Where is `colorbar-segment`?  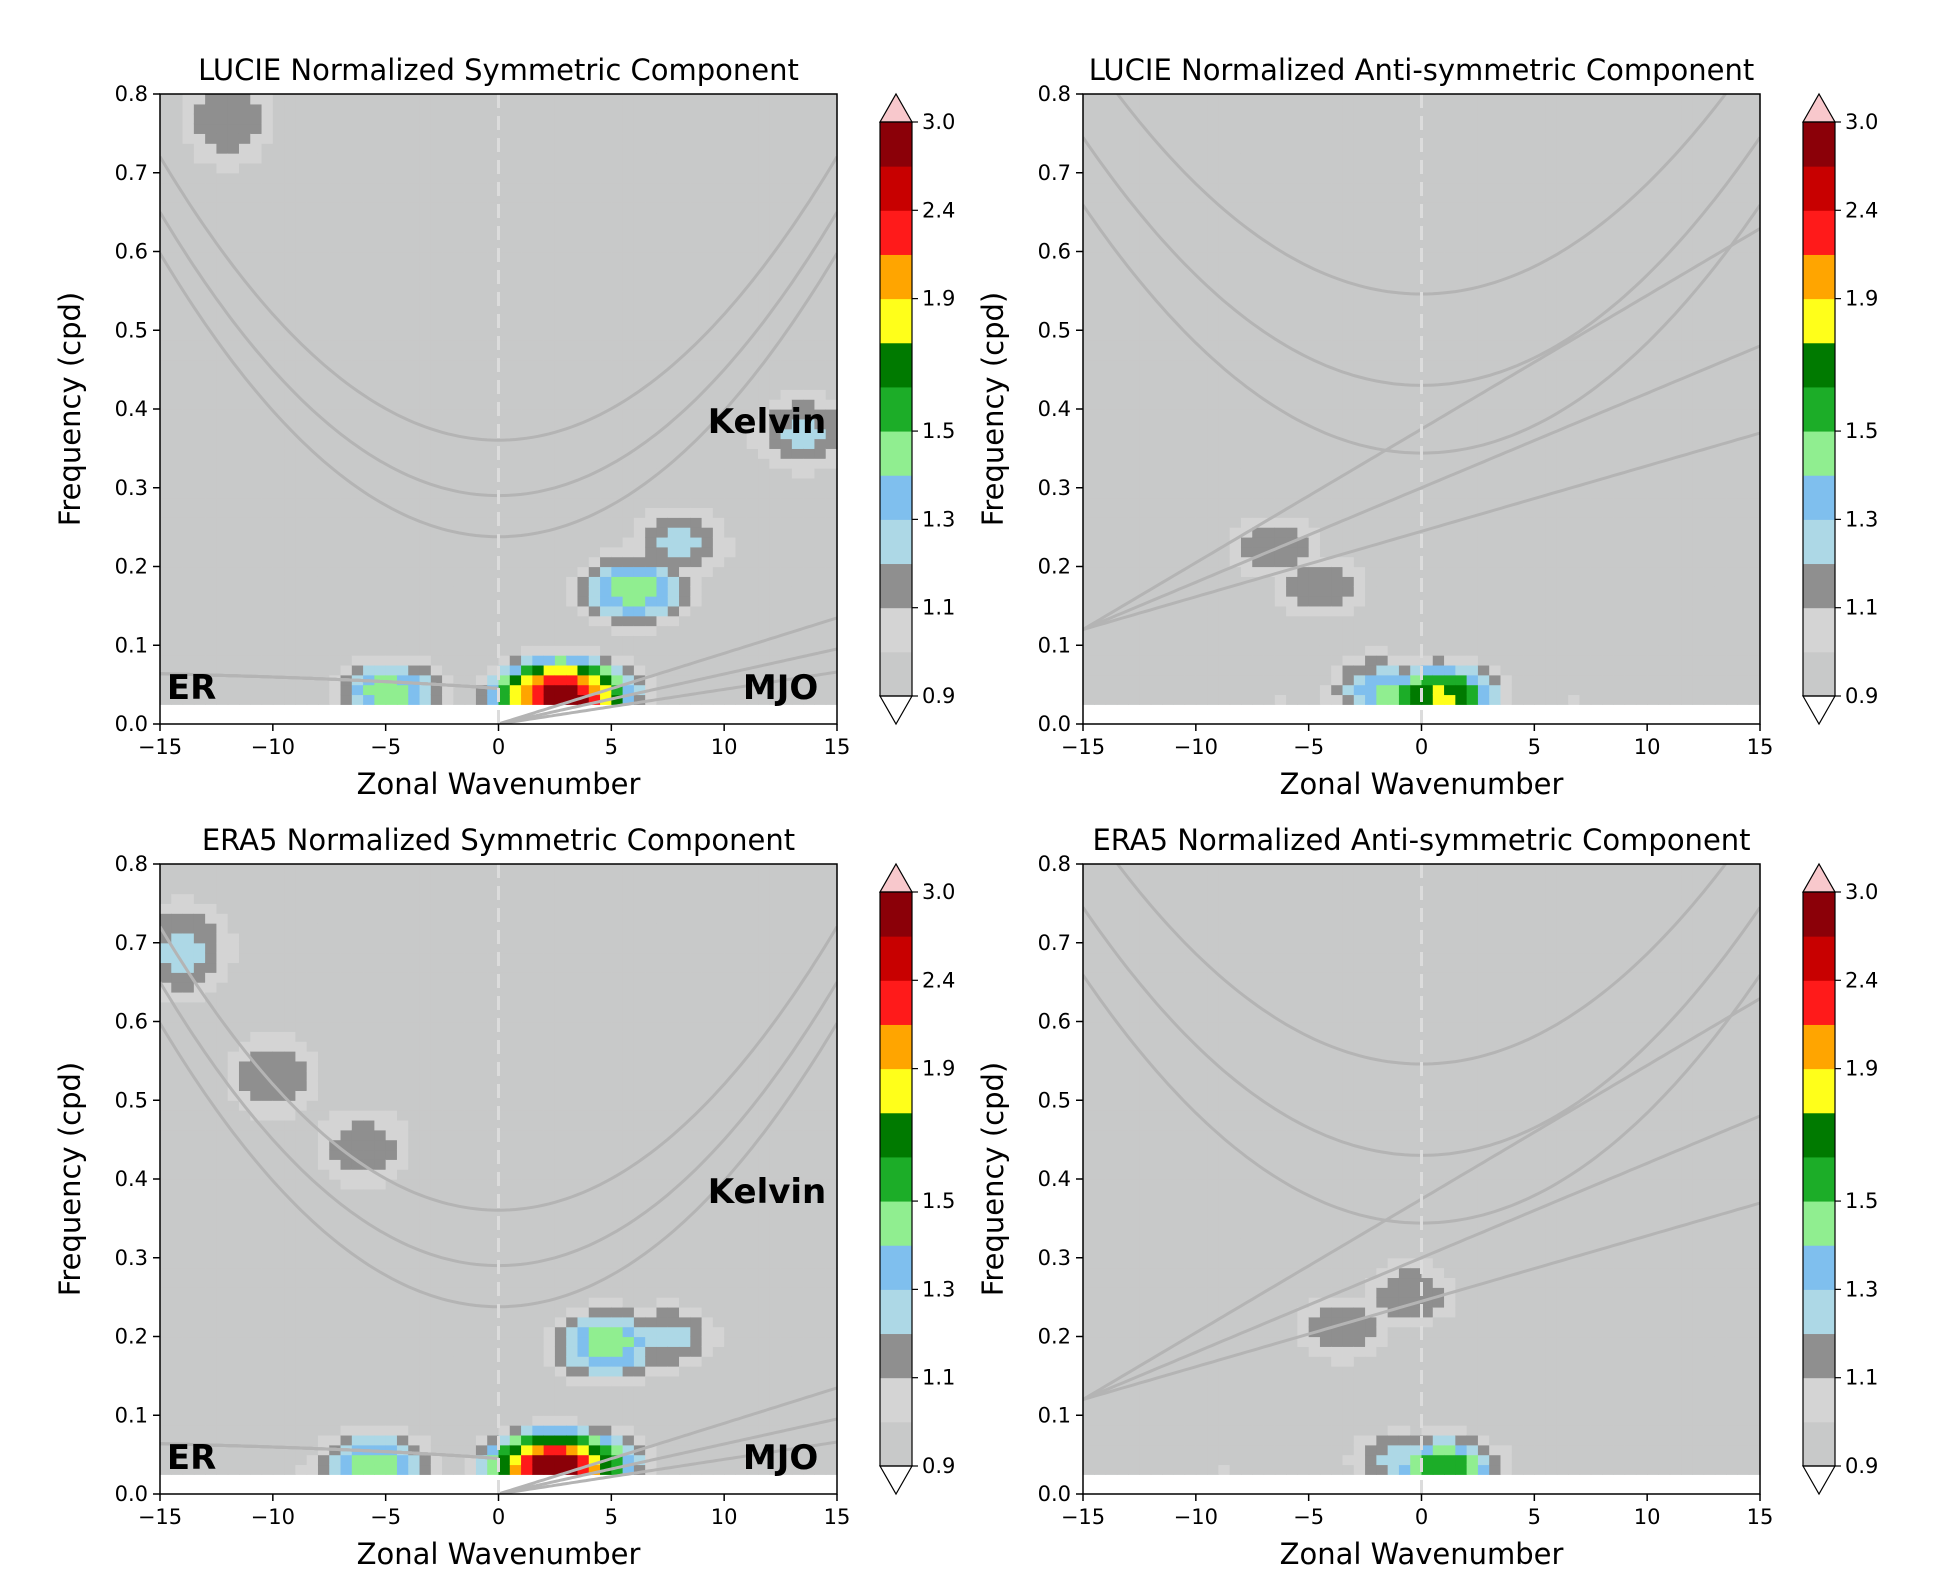
colorbar-segment is located at coordinates (896, 232).